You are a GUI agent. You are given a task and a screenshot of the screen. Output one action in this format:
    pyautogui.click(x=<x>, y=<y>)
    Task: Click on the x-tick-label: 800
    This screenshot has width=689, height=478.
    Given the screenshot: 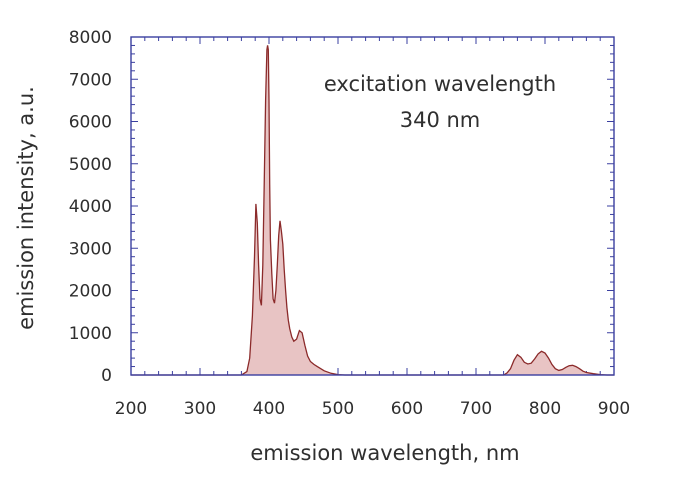 What is the action you would take?
    pyautogui.click(x=545, y=409)
    